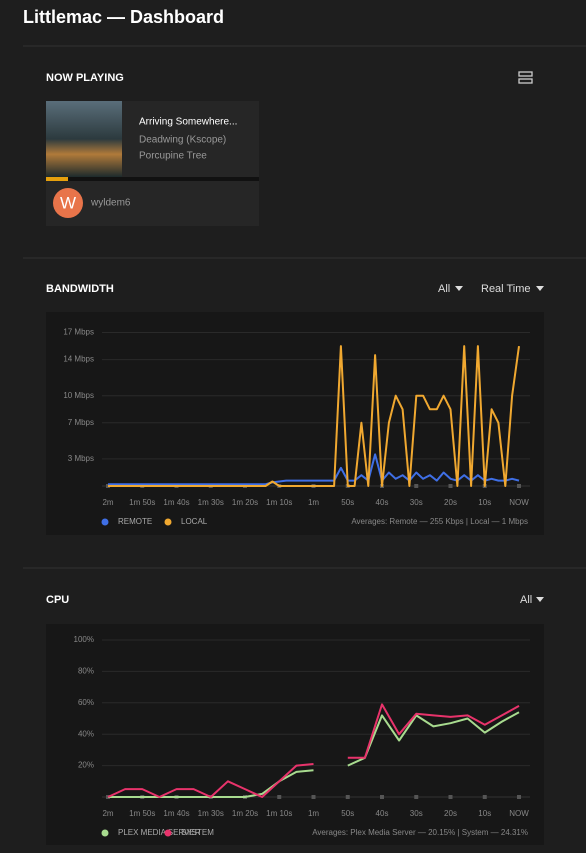 The image size is (586, 853). What do you see at coordinates (506, 289) in the screenshot?
I see `filter: Real Time` at bounding box center [506, 289].